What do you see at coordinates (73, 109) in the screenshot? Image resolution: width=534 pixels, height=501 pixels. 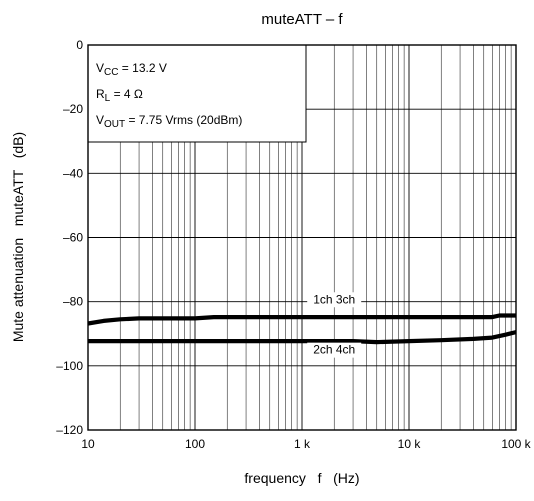 I see `y-tick-label: –20` at bounding box center [73, 109].